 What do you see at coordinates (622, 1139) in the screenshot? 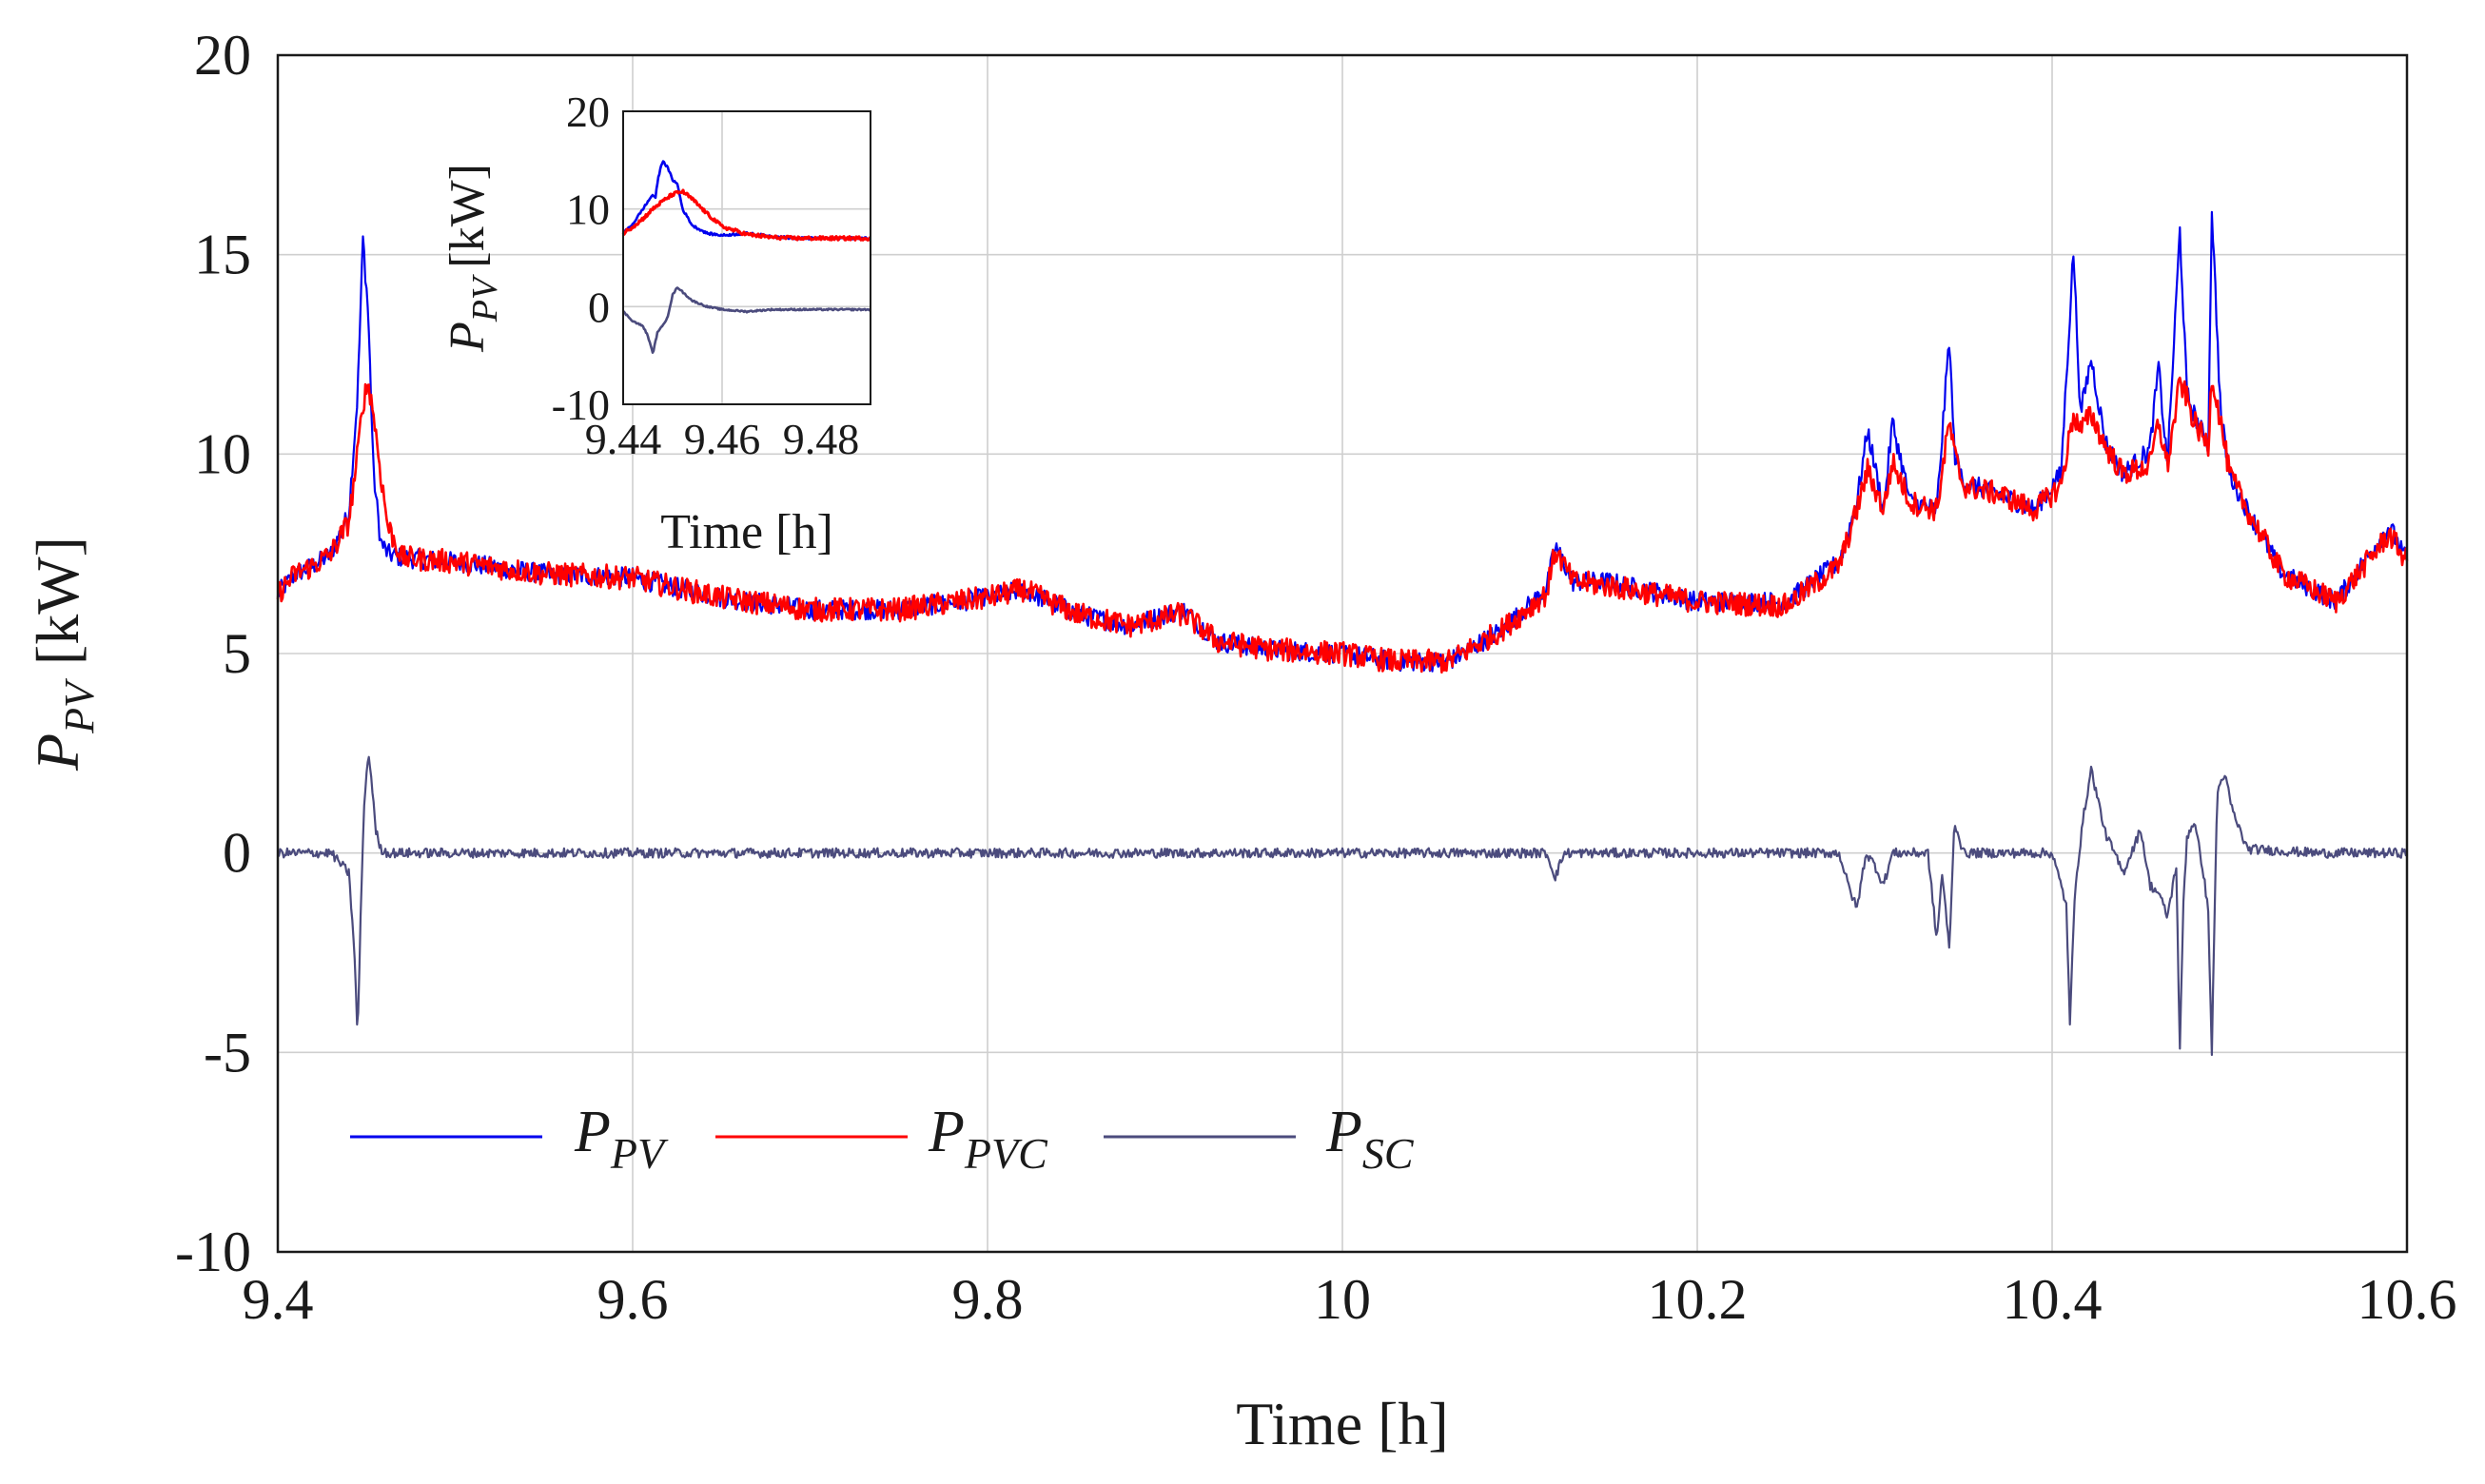
I see `legend-label-ppv: PPV` at bounding box center [622, 1139].